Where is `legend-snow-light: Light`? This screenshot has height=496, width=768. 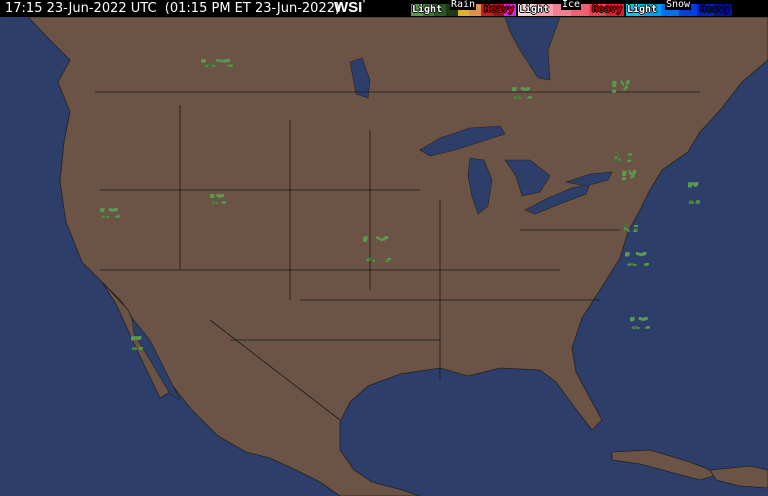 legend-snow-light: Light is located at coordinates (642, 9).